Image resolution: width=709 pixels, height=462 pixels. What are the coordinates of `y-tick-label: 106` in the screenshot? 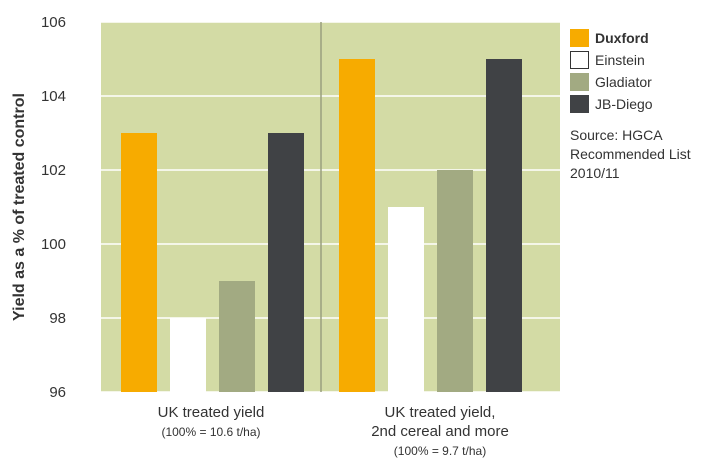 It's located at (53, 22).